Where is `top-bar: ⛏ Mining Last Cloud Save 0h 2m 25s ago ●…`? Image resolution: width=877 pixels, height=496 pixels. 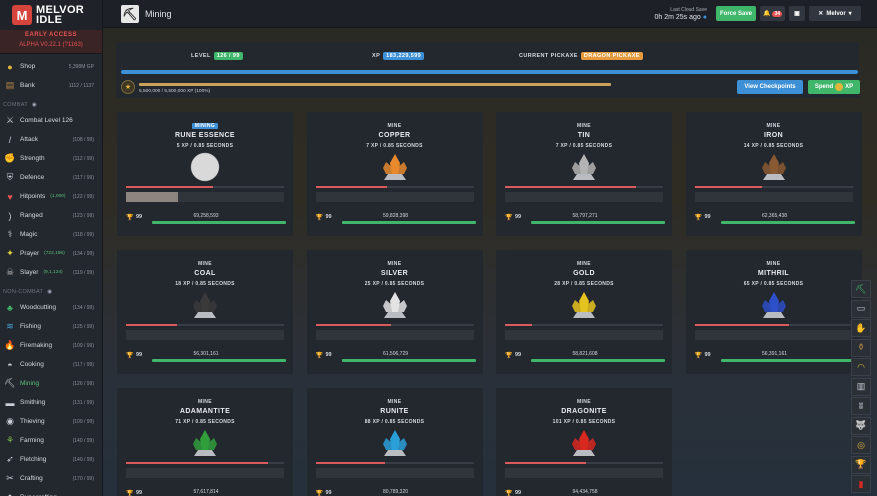
top-bar: ⛏ Mining Last Cloud Save 0h 2m 25s ago ●… is located at coordinates (490, 14).